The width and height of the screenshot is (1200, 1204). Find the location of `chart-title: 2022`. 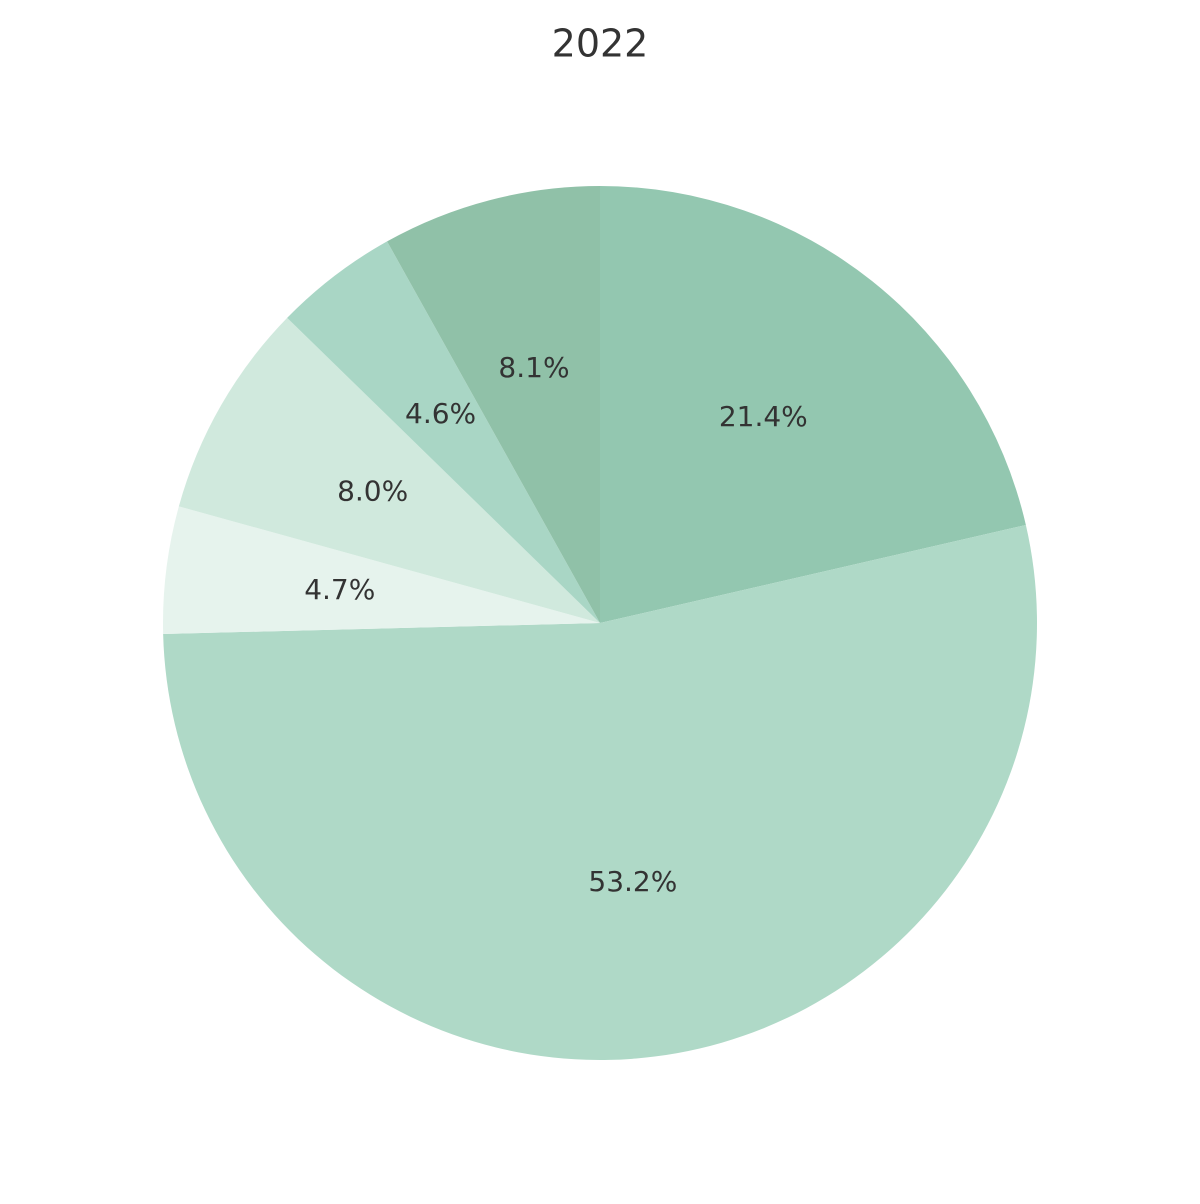

chart-title: 2022 is located at coordinates (600, 44).